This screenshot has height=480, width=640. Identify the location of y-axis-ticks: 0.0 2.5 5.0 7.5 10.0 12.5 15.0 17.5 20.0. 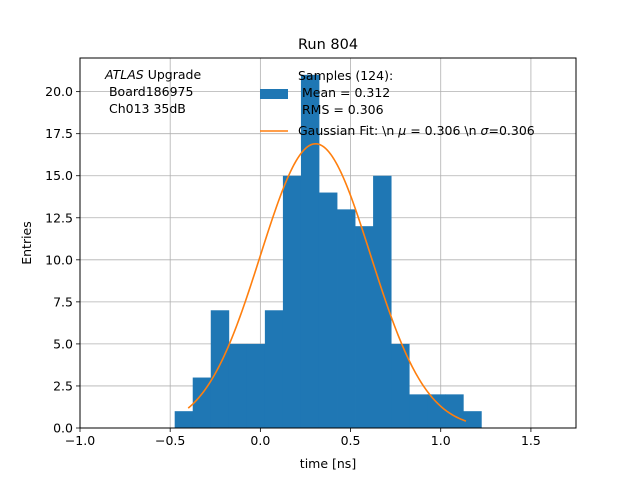
(62, 260).